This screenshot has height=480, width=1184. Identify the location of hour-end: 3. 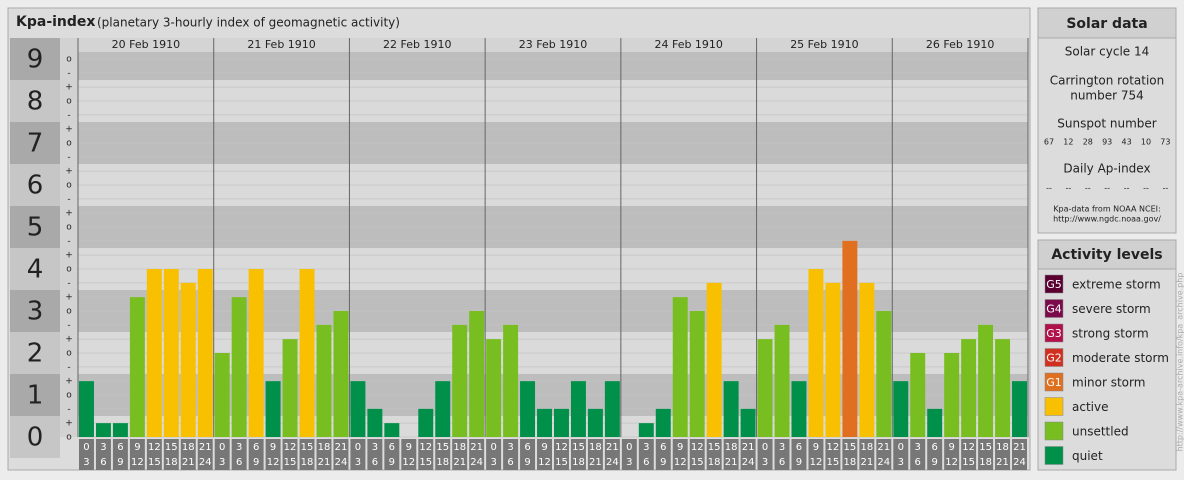
(86, 462).